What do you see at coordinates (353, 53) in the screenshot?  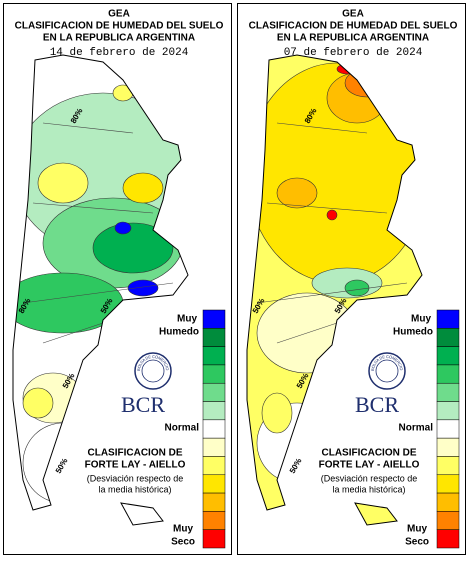 I see `map-date: 07 de febrero de 2024` at bounding box center [353, 53].